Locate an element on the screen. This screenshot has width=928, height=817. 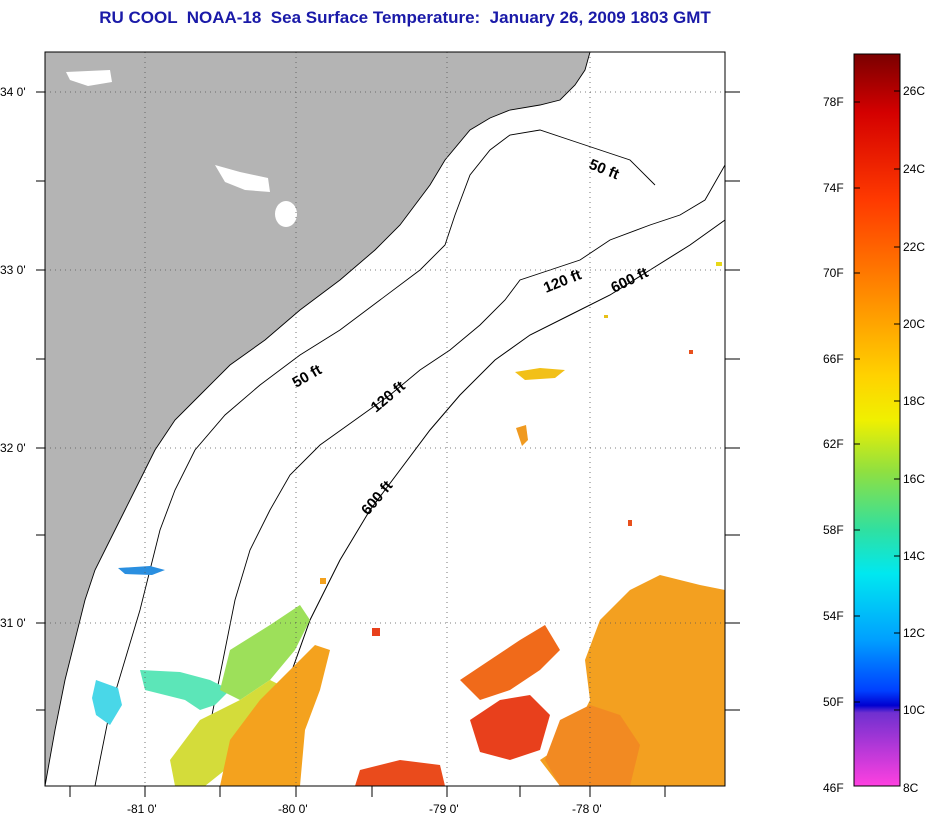
colorbar-c-label: 14C is located at coordinates (914, 556).